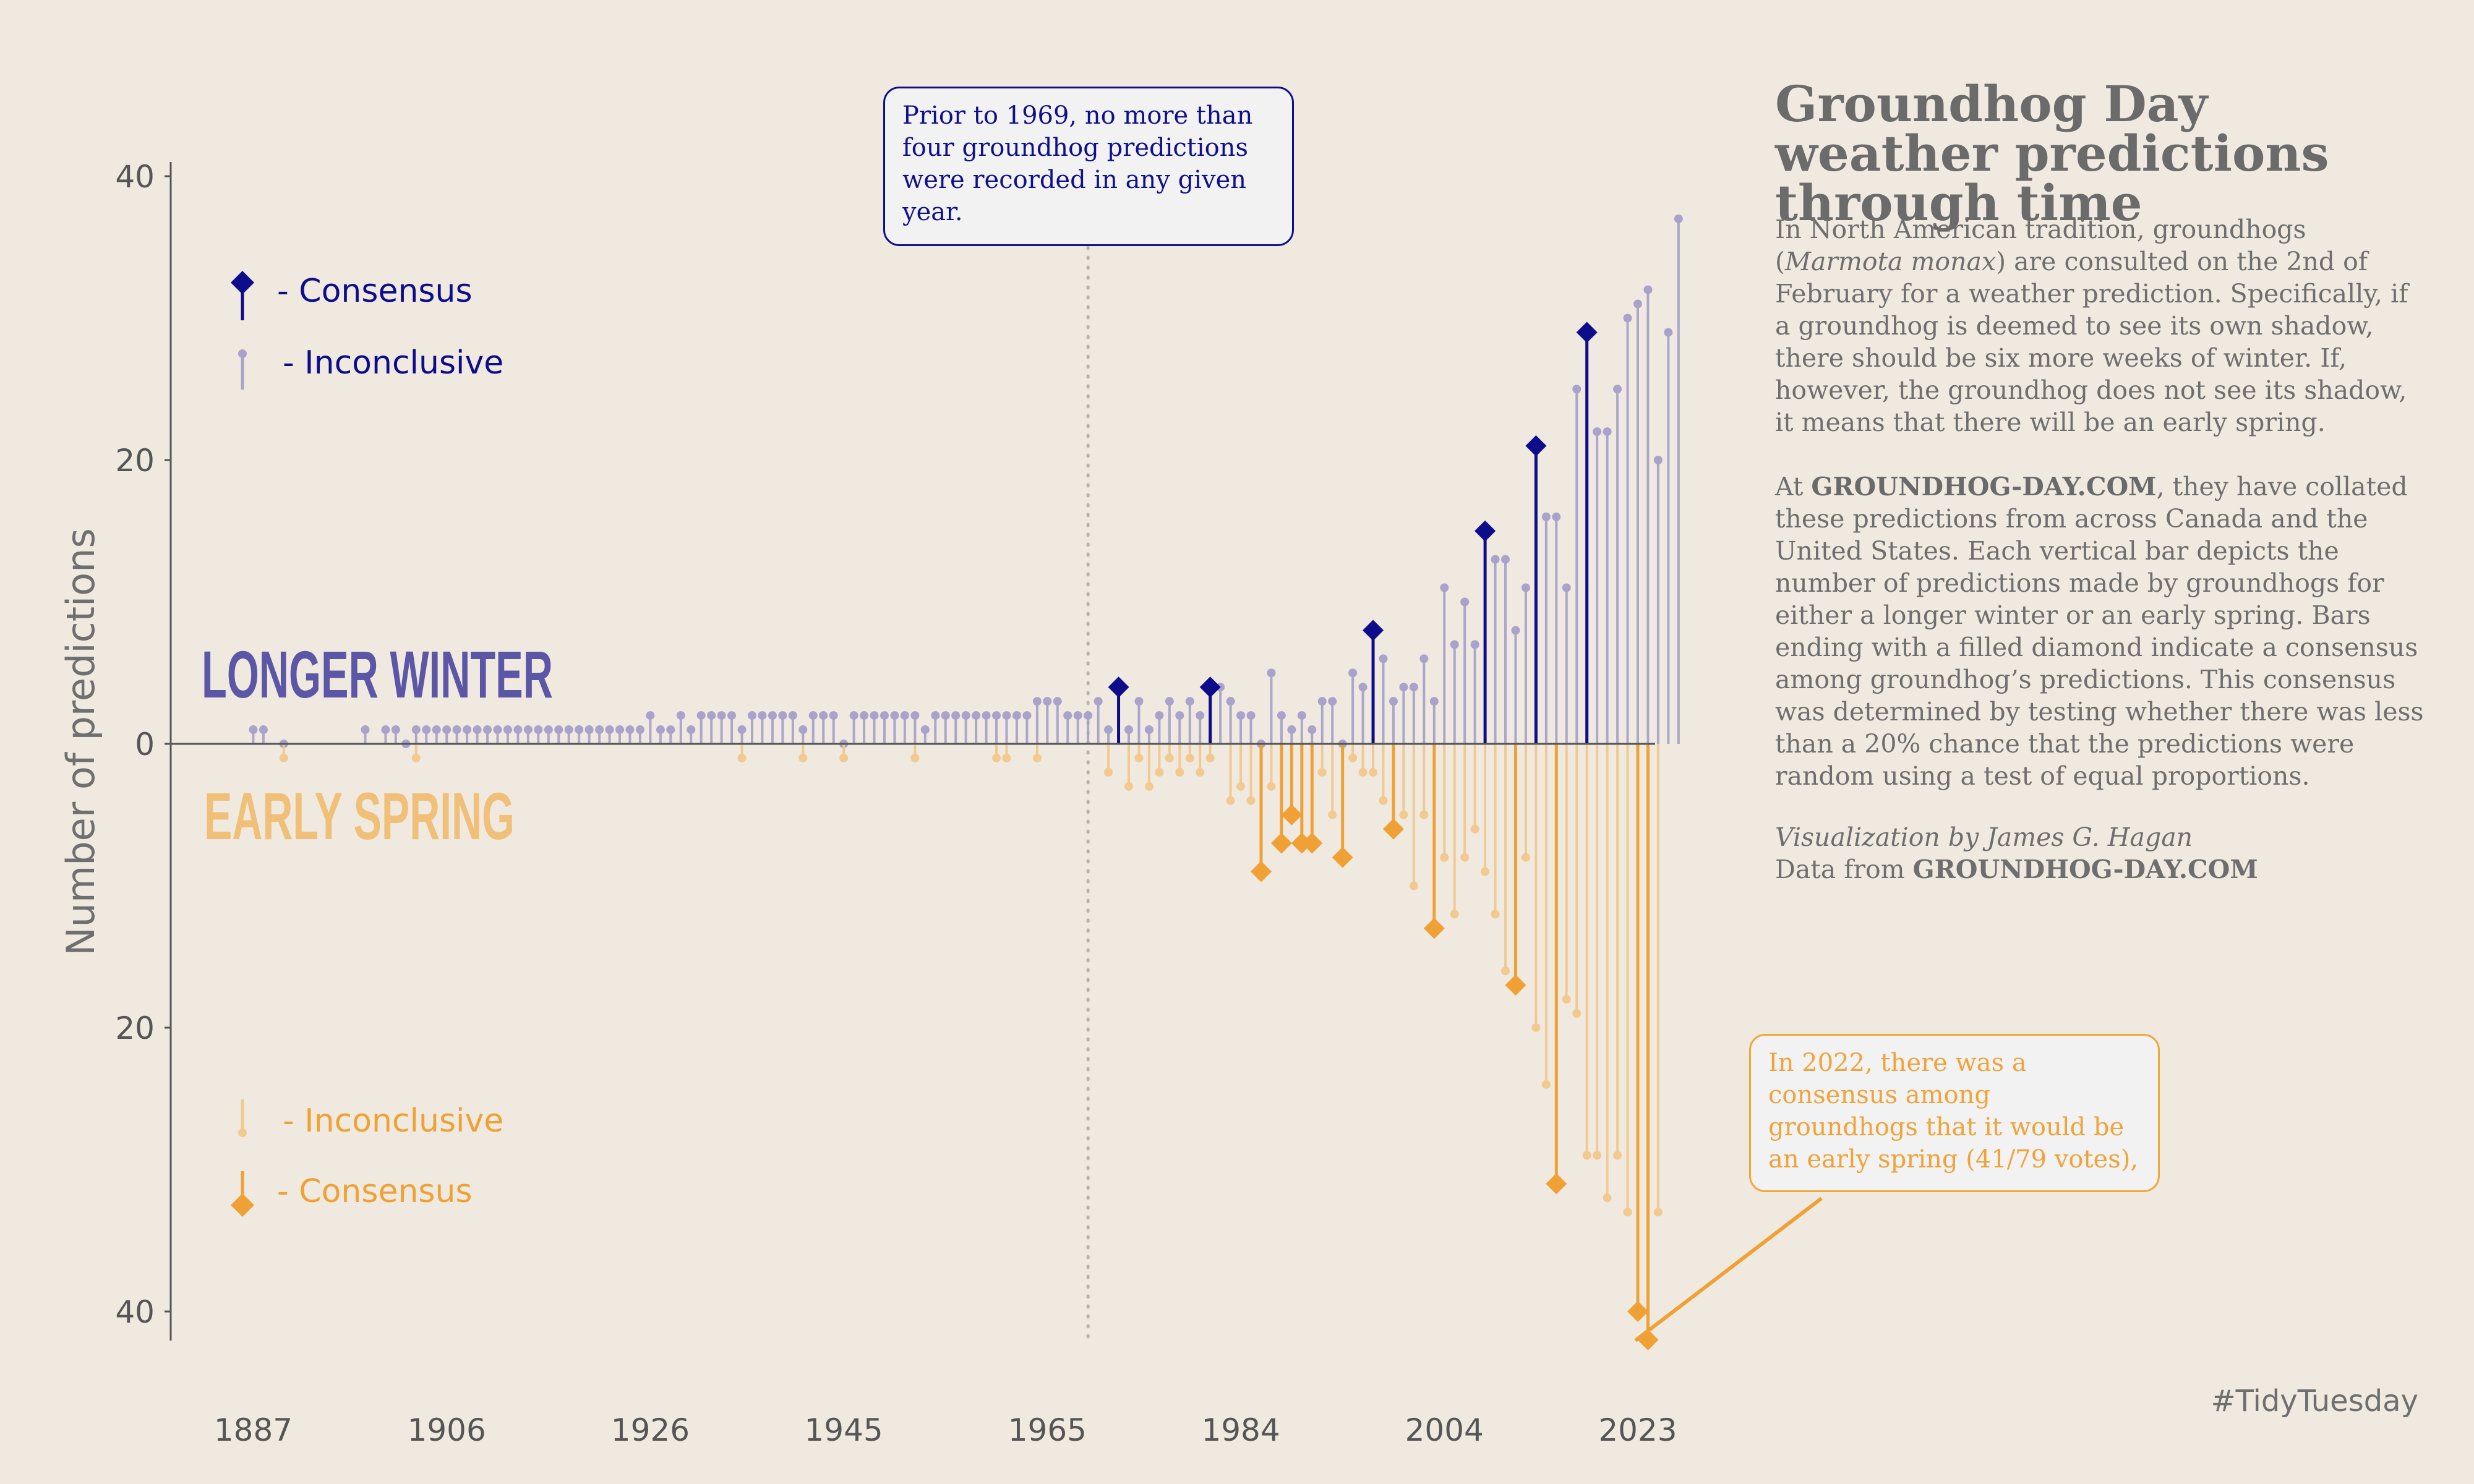 The image size is (2474, 1484). I want to click on winter-point-1941, so click(803, 730).